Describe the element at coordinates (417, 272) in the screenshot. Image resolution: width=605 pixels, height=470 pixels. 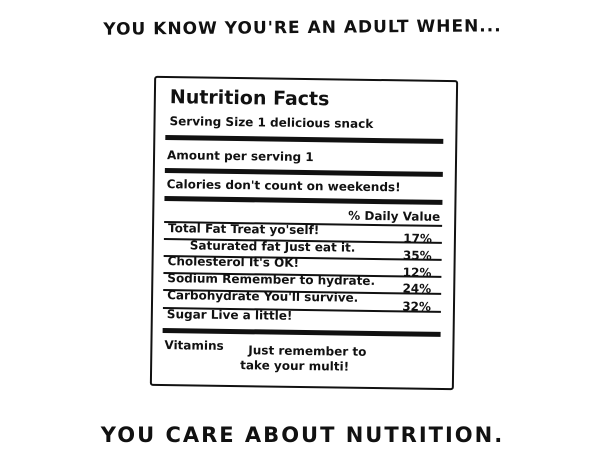
I see `pct-cholesterol: 12%` at that location.